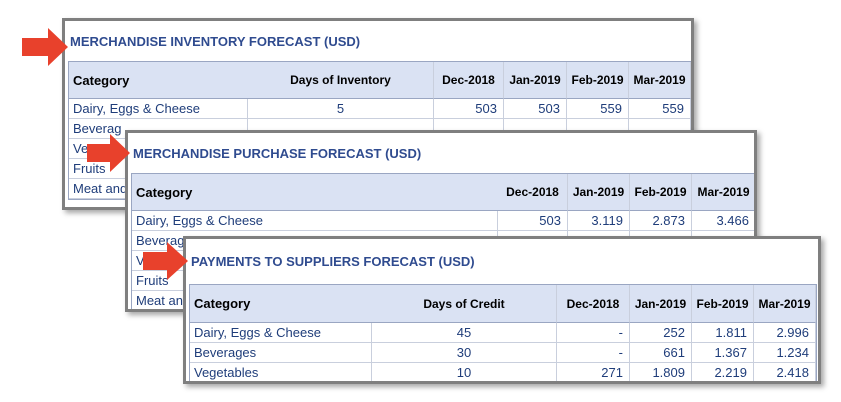 The width and height of the screenshot is (841, 402). Describe the element at coordinates (333, 261) in the screenshot. I see `panel-title: PAYMENTS TO SUPPLIERS FORECAST (USD)` at that location.